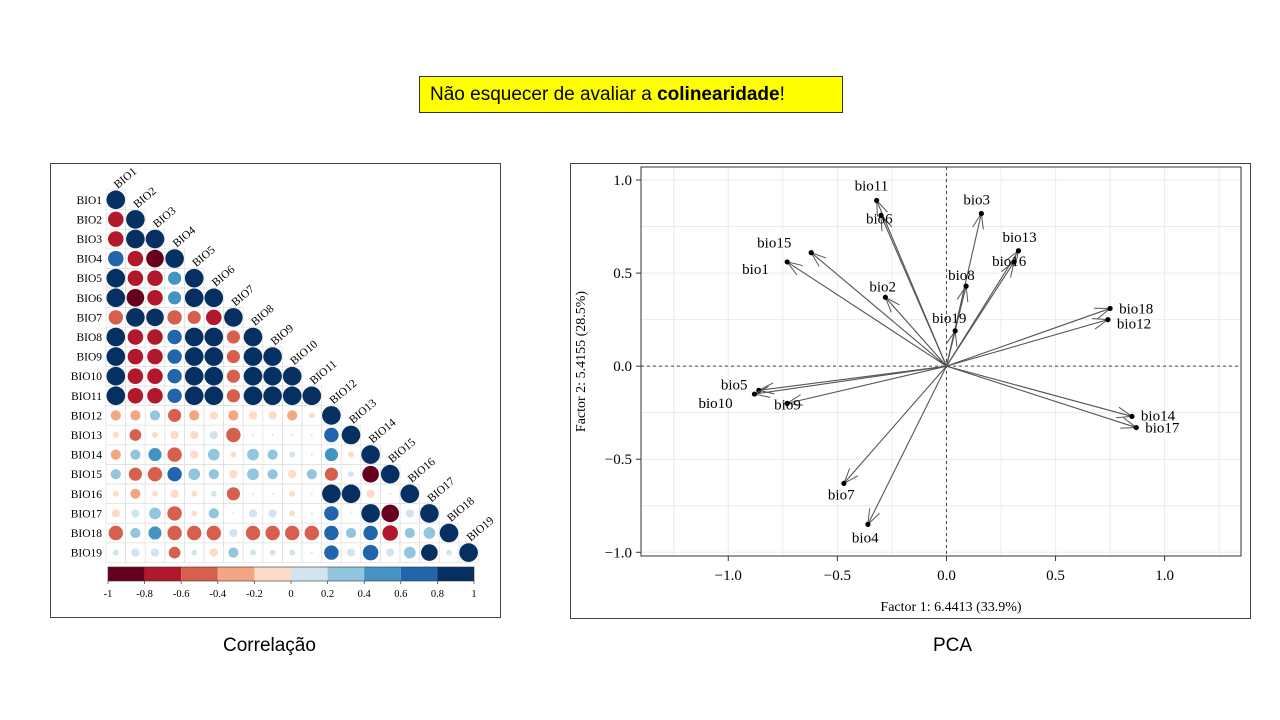  What do you see at coordinates (473, 594) in the screenshot?
I see `colorbar-tick-label: 1` at bounding box center [473, 594].